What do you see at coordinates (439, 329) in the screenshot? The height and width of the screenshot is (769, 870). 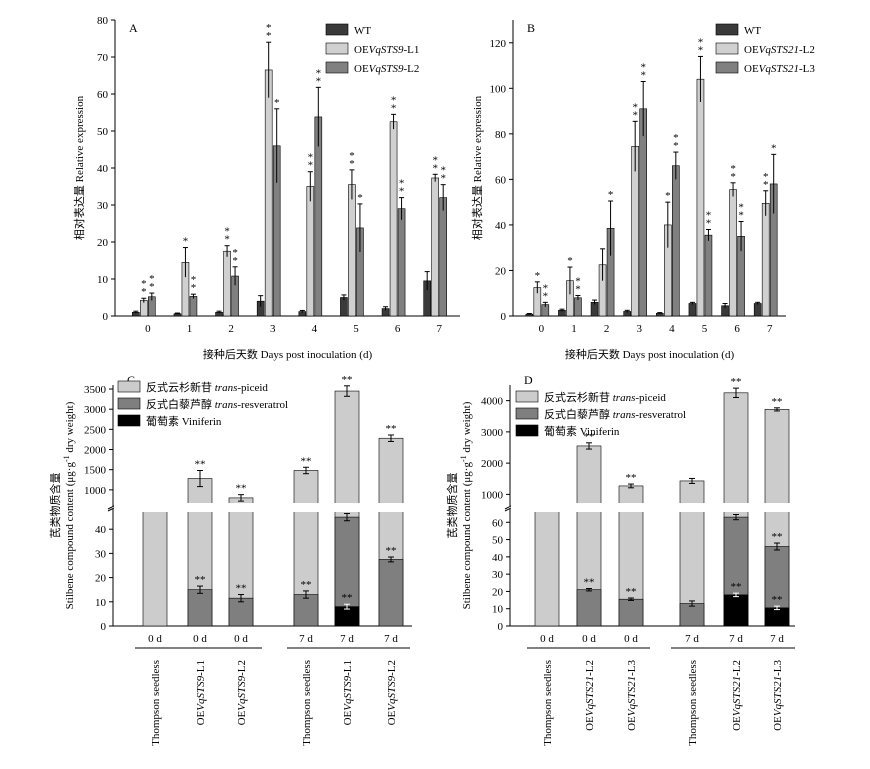 I see `x-tick-label: 7` at bounding box center [439, 329].